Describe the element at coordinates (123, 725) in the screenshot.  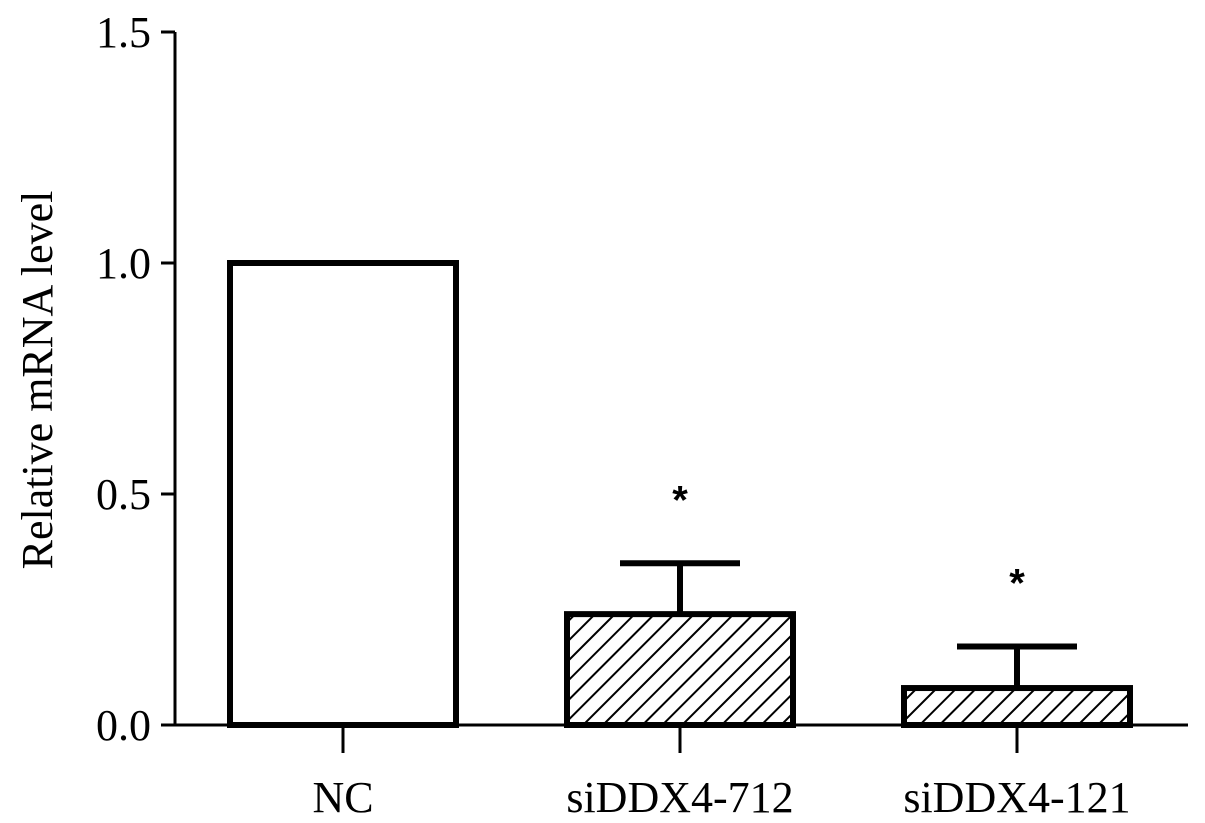
I see `y-tick-label: 0.0` at that location.